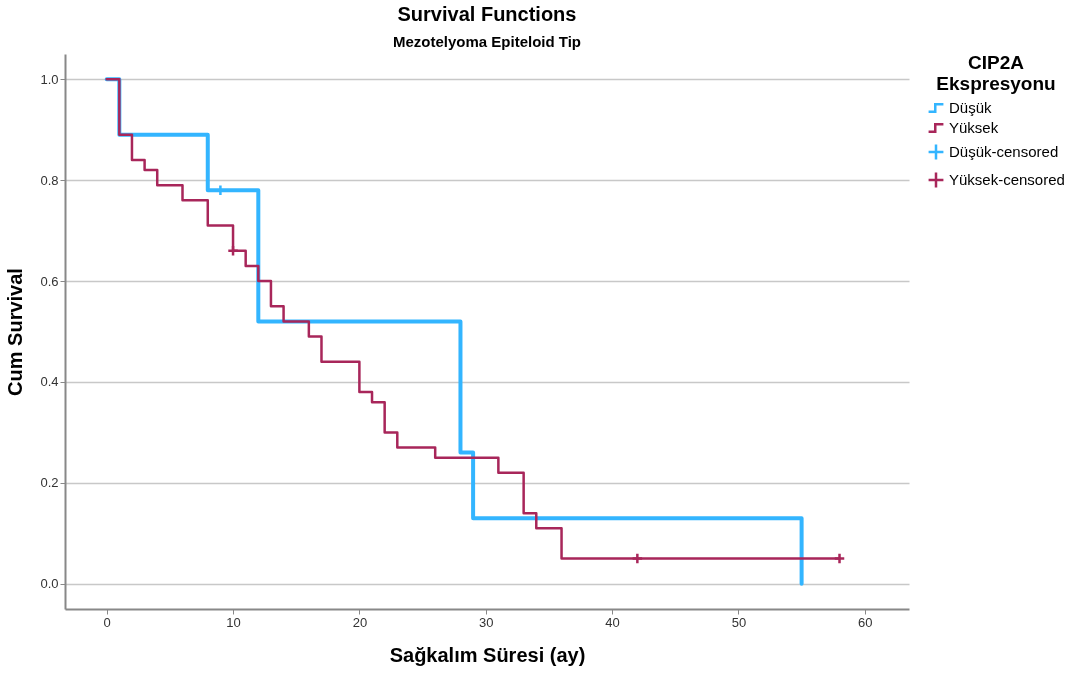 The width and height of the screenshot is (1091, 689). Describe the element at coordinates (974, 127) in the screenshot. I see `legend-label: Yüksek` at that location.